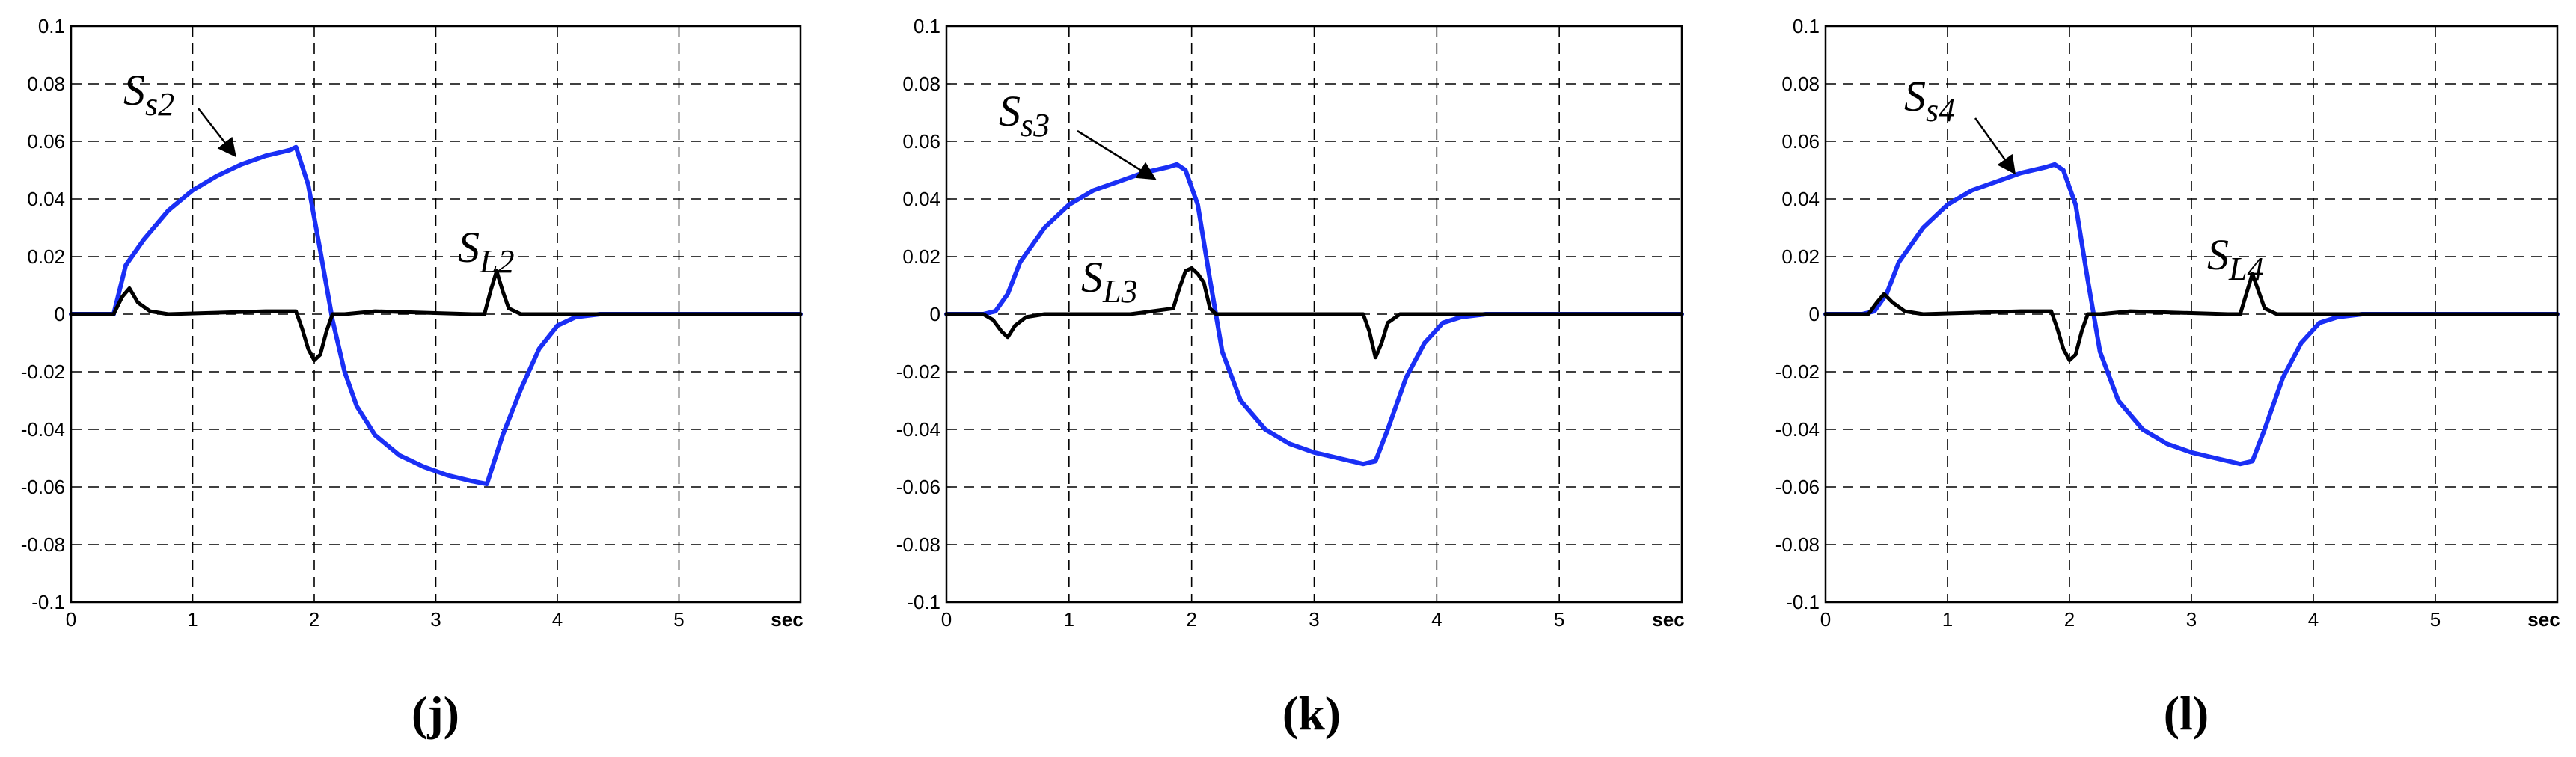 Image resolution: width=2576 pixels, height=757 pixels. What do you see at coordinates (436, 713) in the screenshot?
I see `panel-label: (j)` at bounding box center [436, 713].